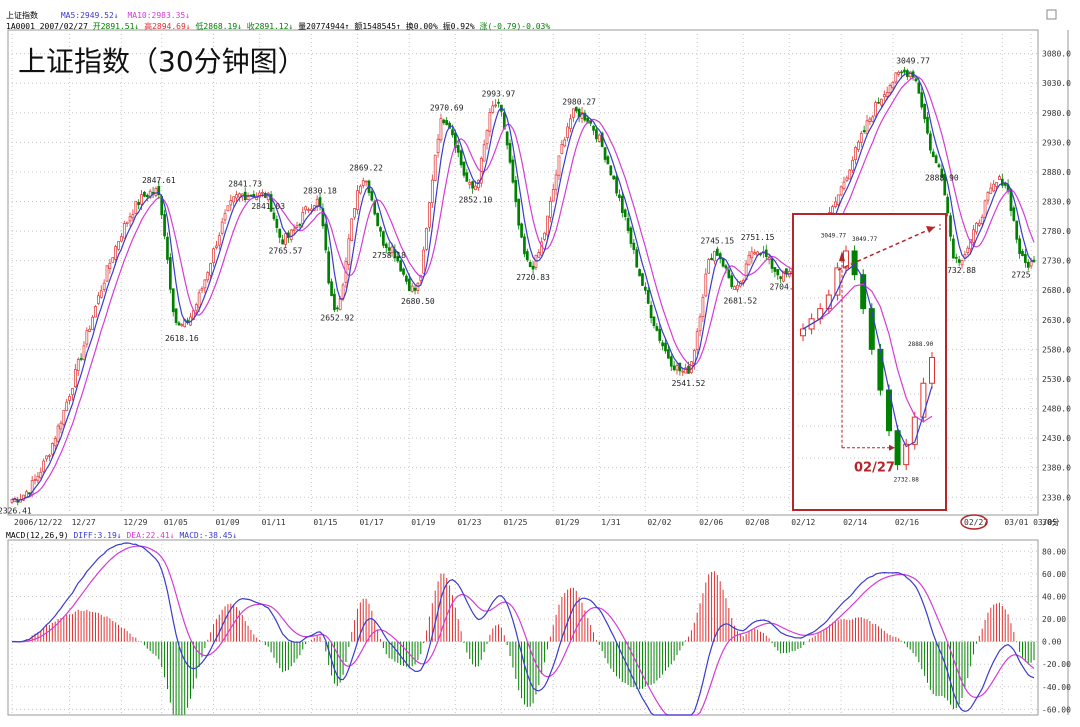  Describe the element at coordinates (1056, 687) in the screenshot. I see `macd-tick-label: -40.00` at that location.